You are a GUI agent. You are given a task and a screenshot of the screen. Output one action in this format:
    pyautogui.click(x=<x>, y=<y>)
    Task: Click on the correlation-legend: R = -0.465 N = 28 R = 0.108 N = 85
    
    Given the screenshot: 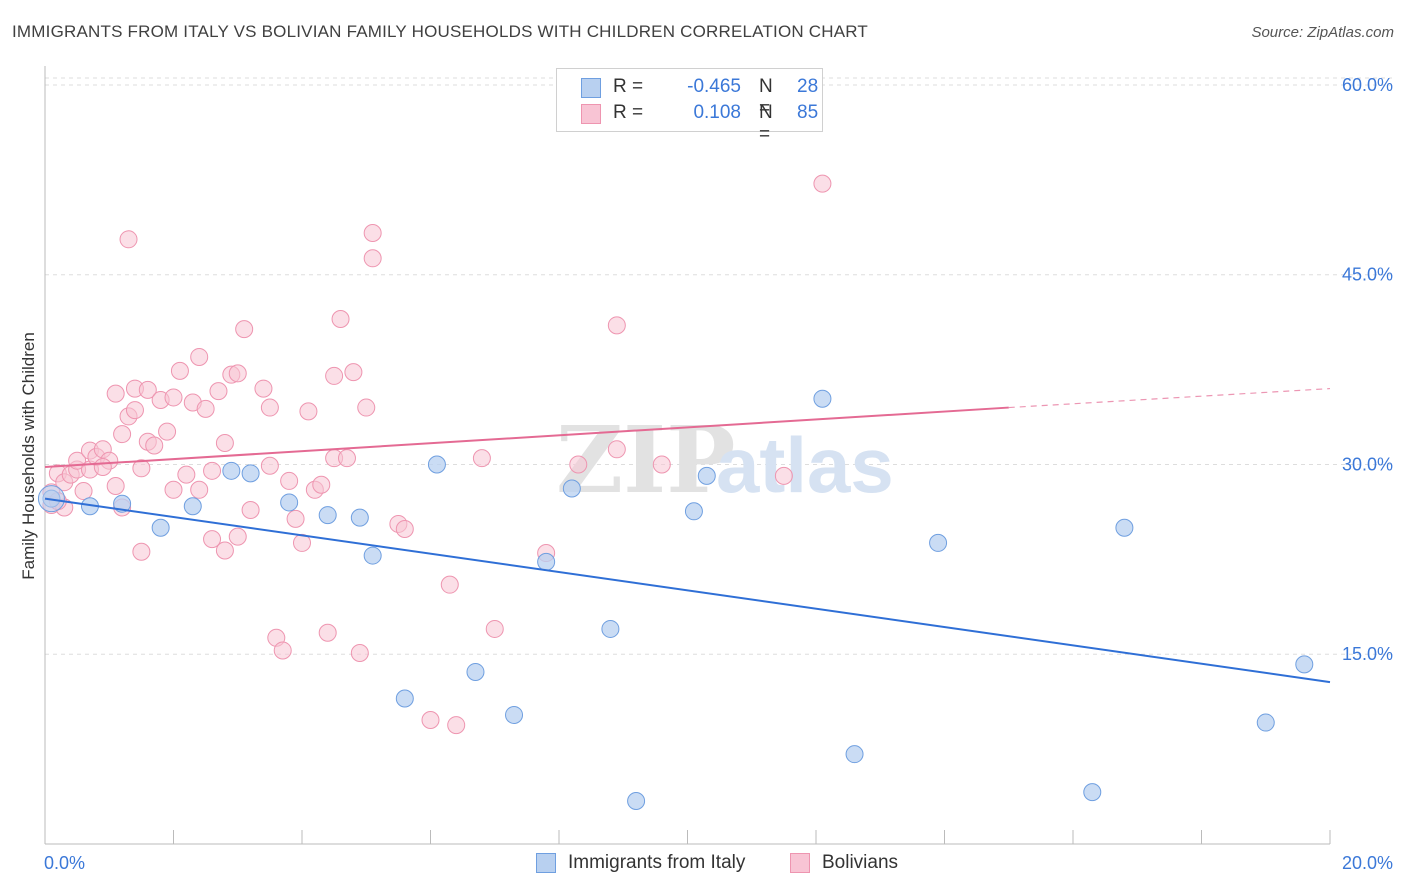 What is the action you would take?
    pyautogui.click(x=689, y=106)
    